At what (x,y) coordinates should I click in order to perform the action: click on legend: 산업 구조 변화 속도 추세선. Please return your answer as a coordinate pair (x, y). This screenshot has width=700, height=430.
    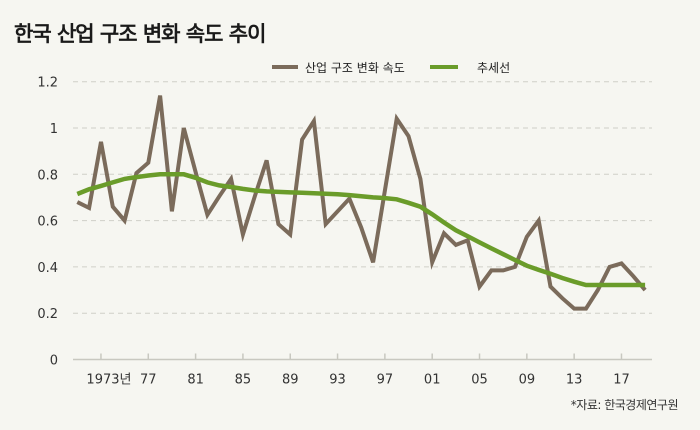
    Looking at the image, I should click on (391, 68).